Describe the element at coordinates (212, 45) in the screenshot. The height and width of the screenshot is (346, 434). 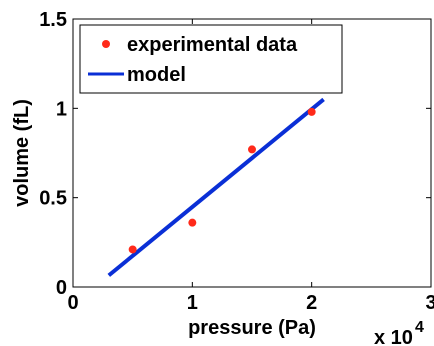
I see `legend-label-experimental-data: experimental data` at that location.